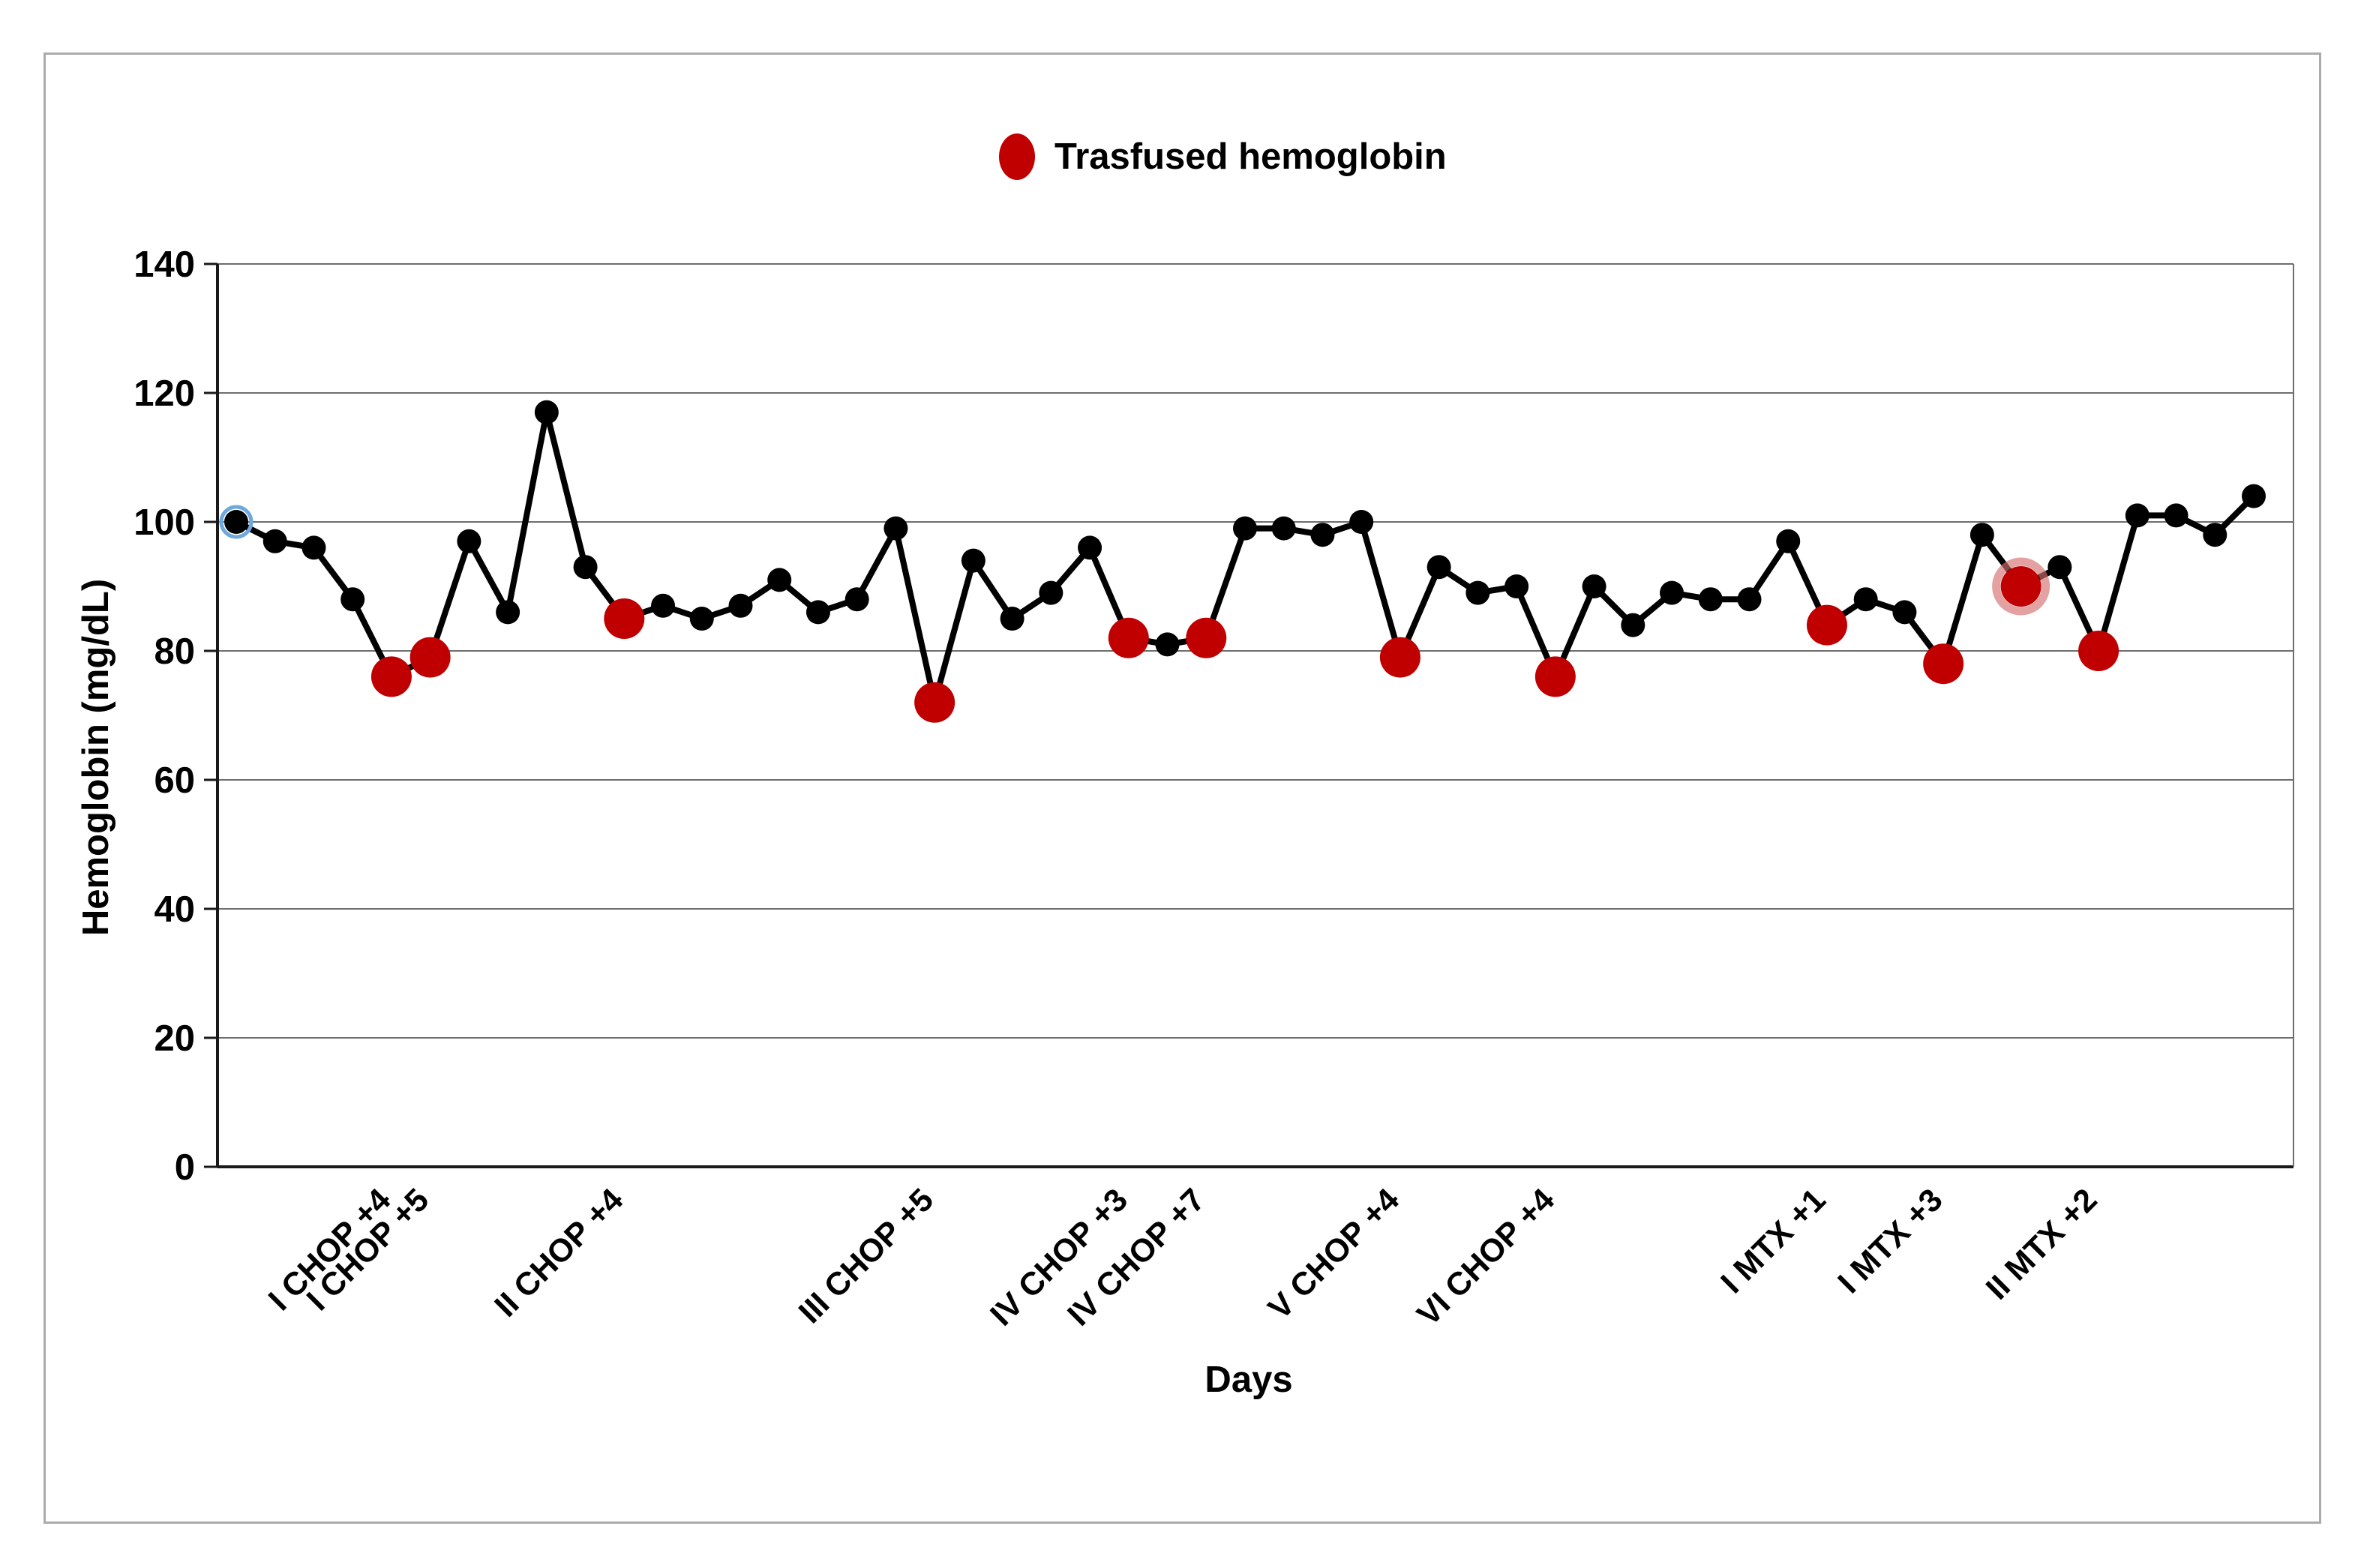 Image resolution: width=2370 pixels, height=1568 pixels. I want to click on y-tick-label: 140, so click(164, 265).